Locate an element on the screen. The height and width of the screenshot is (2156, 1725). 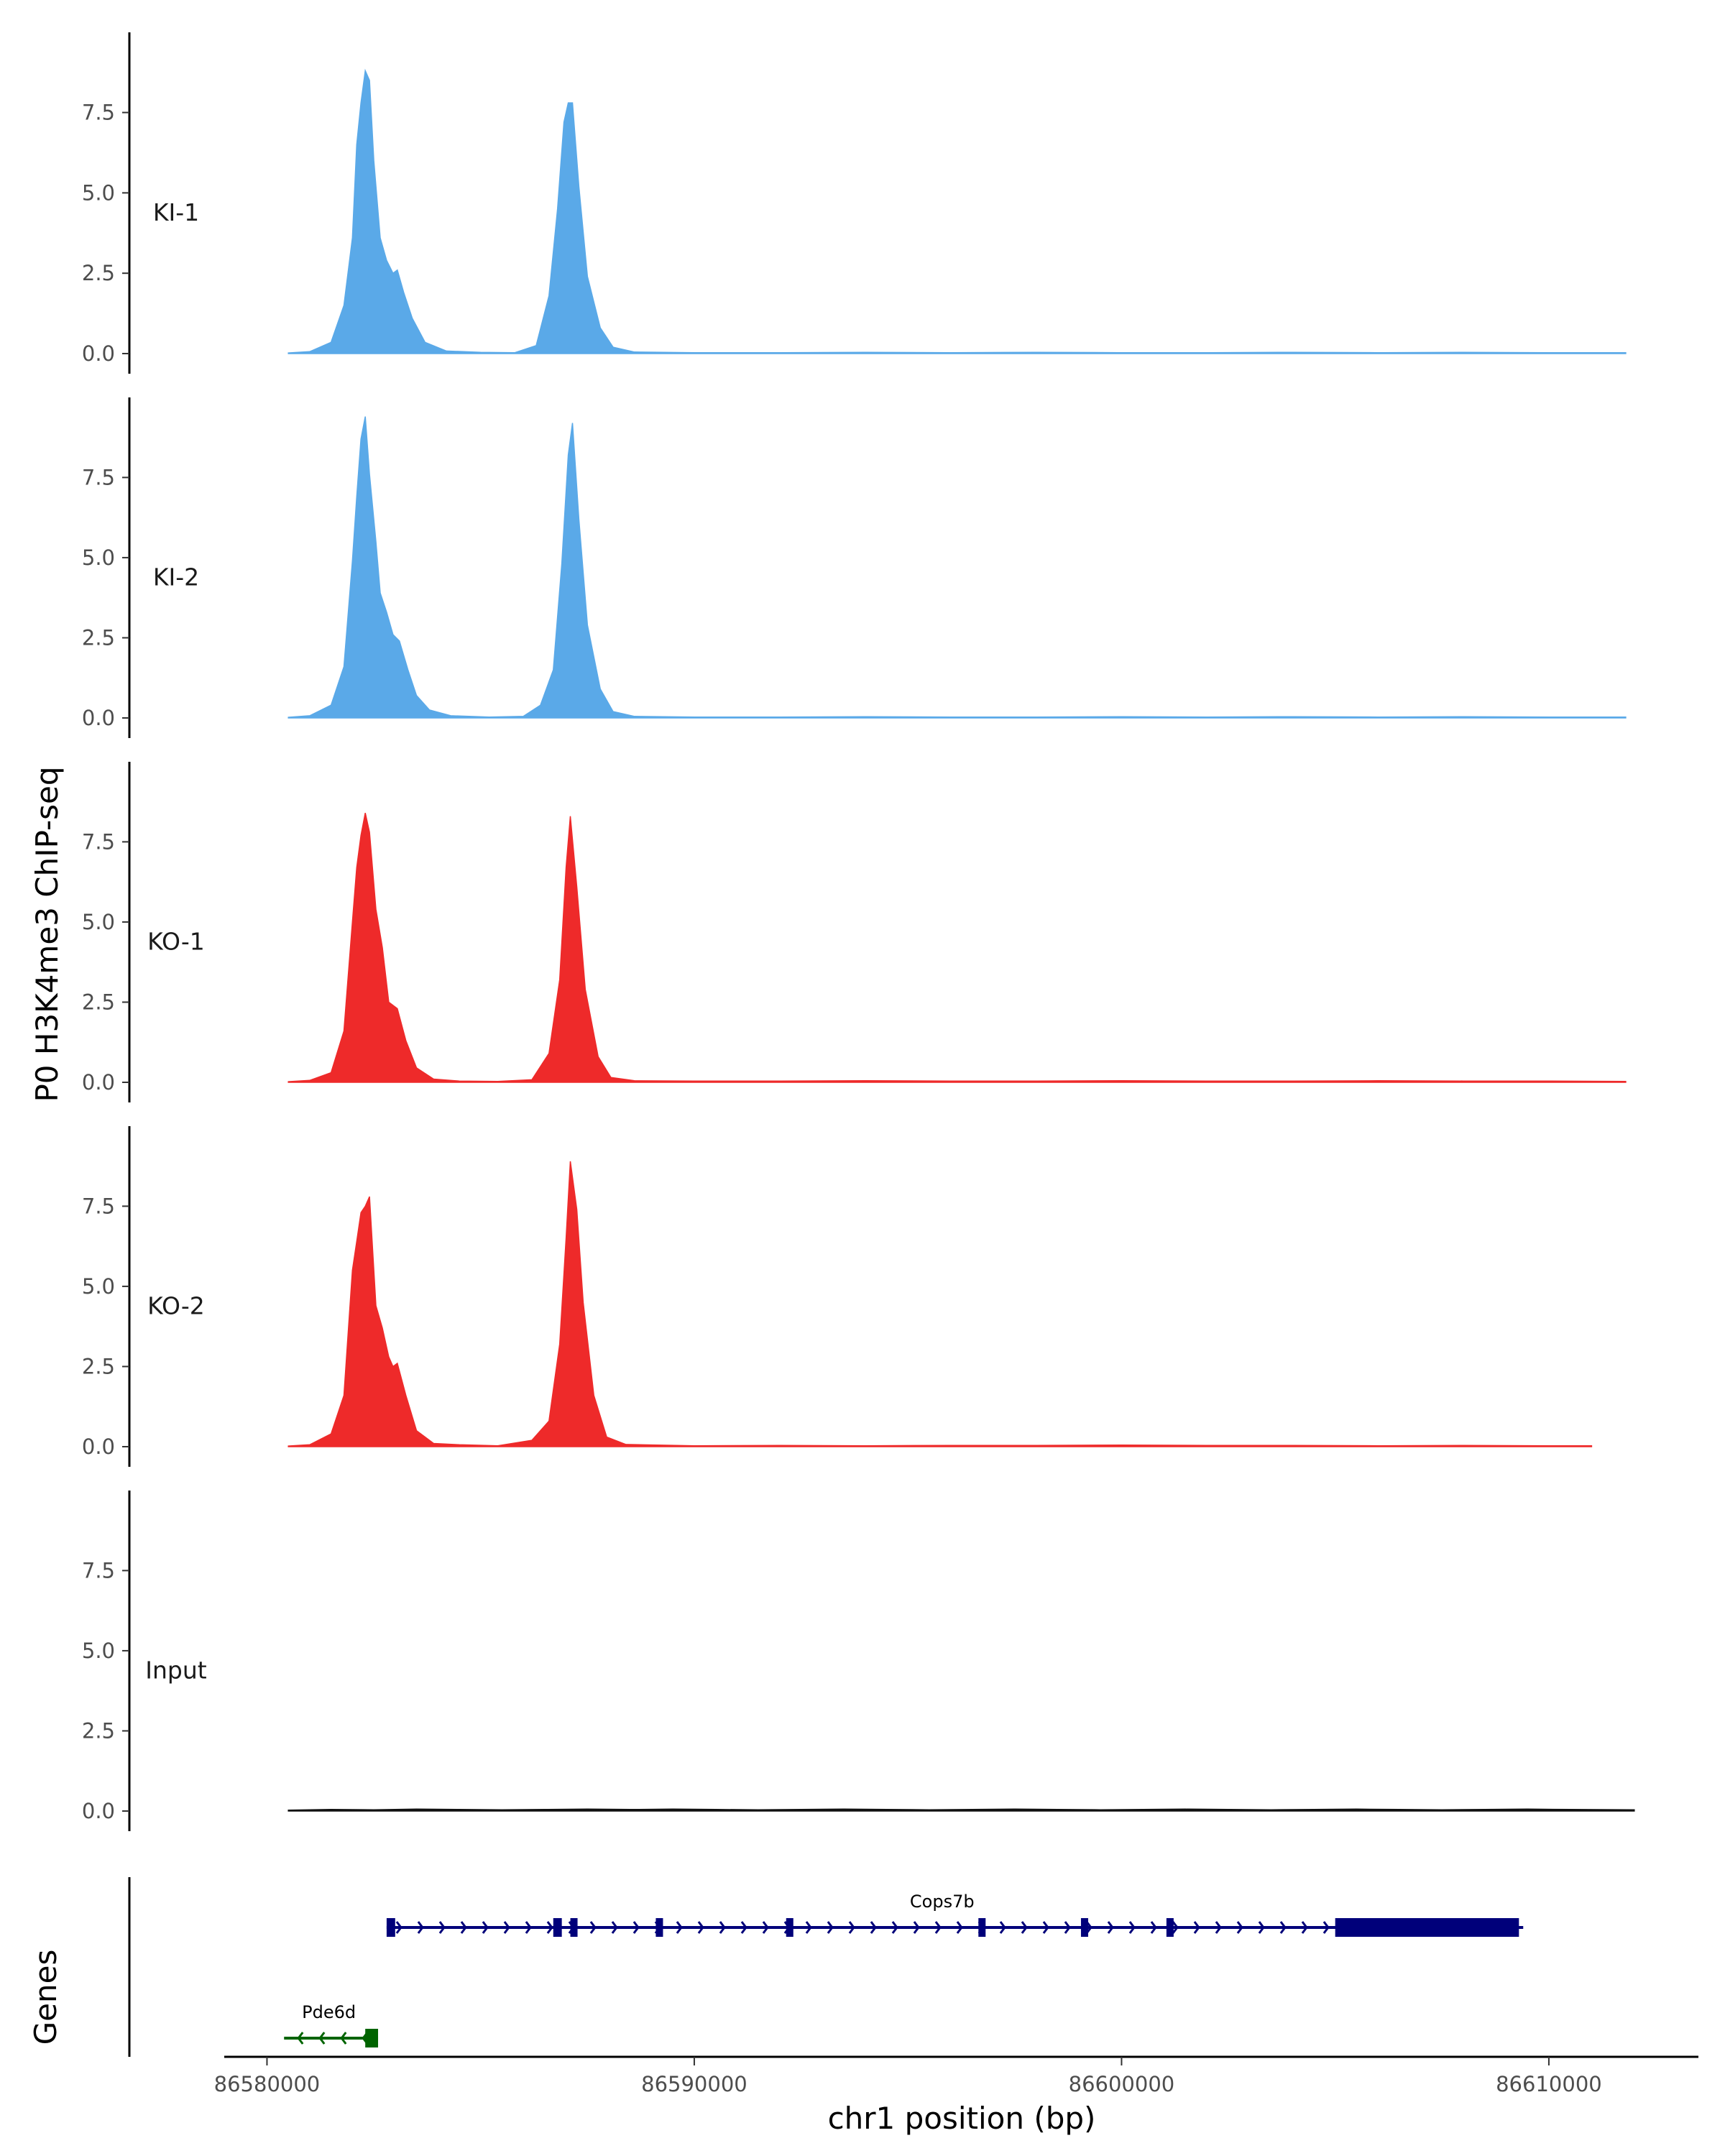
track-input: 0.0 2.5 5.0 7.5 Input is located at coordinates (858, 1661).